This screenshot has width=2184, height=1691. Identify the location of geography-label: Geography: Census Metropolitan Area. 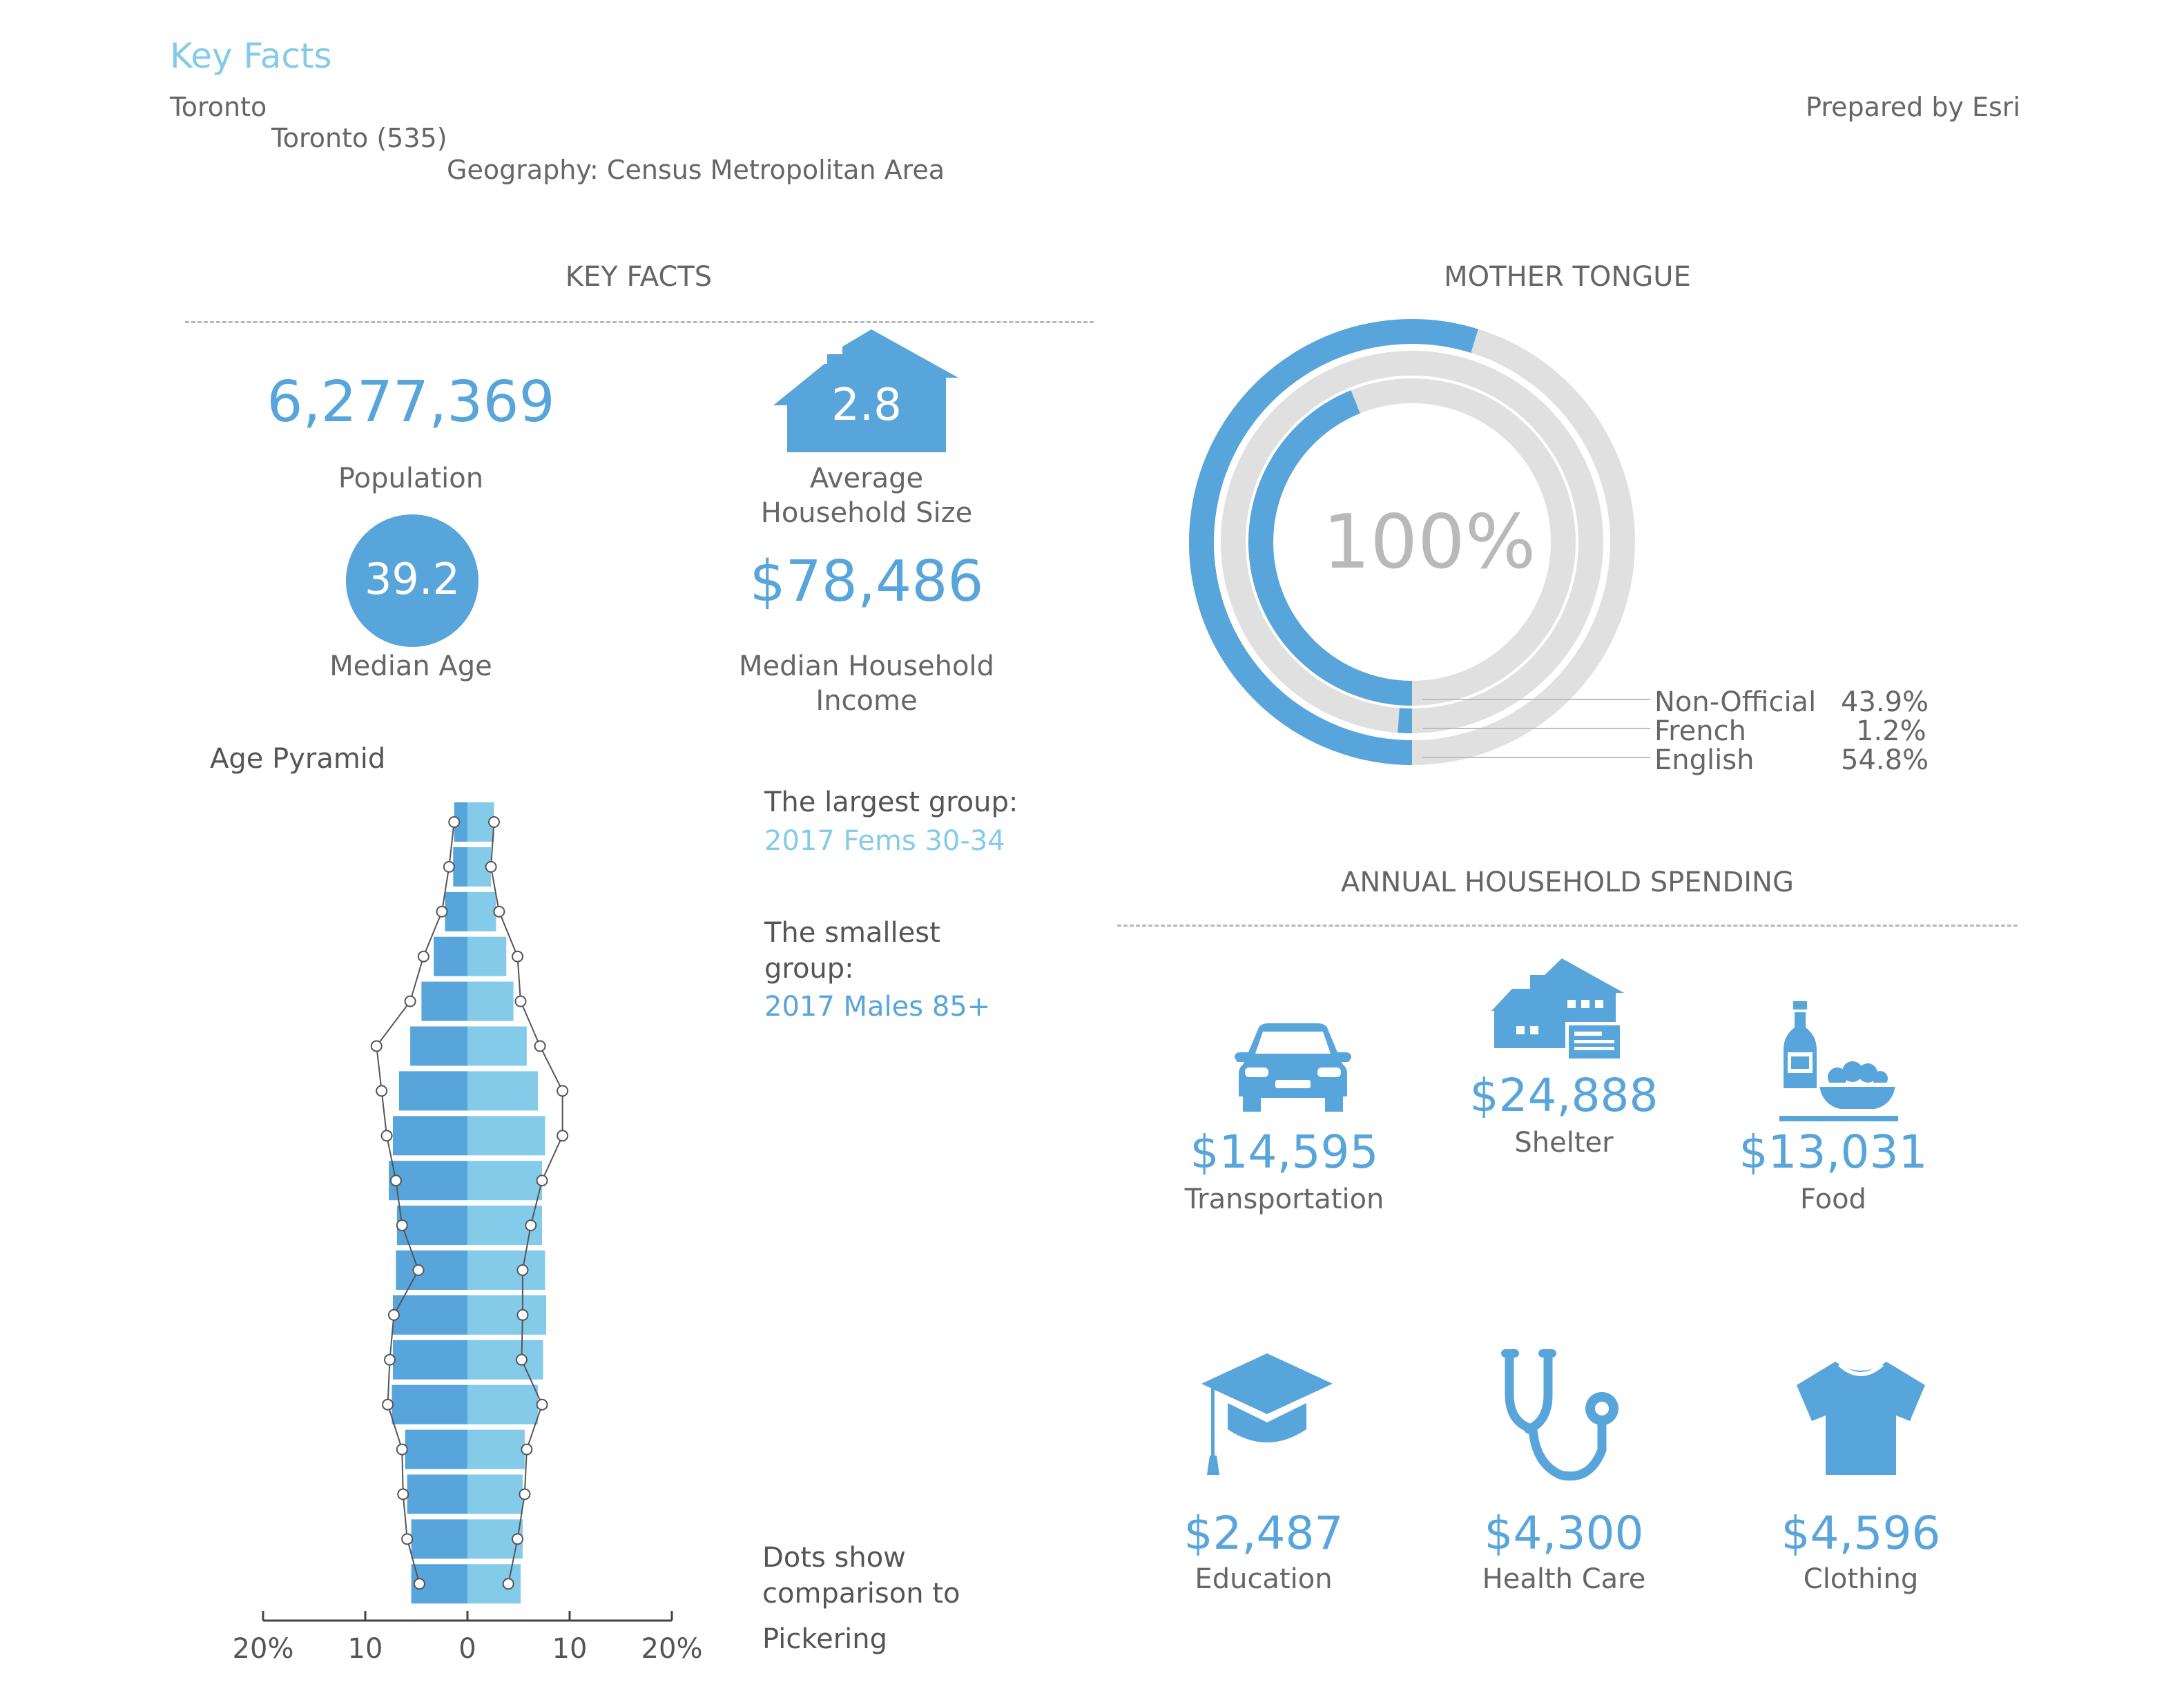
(696, 170).